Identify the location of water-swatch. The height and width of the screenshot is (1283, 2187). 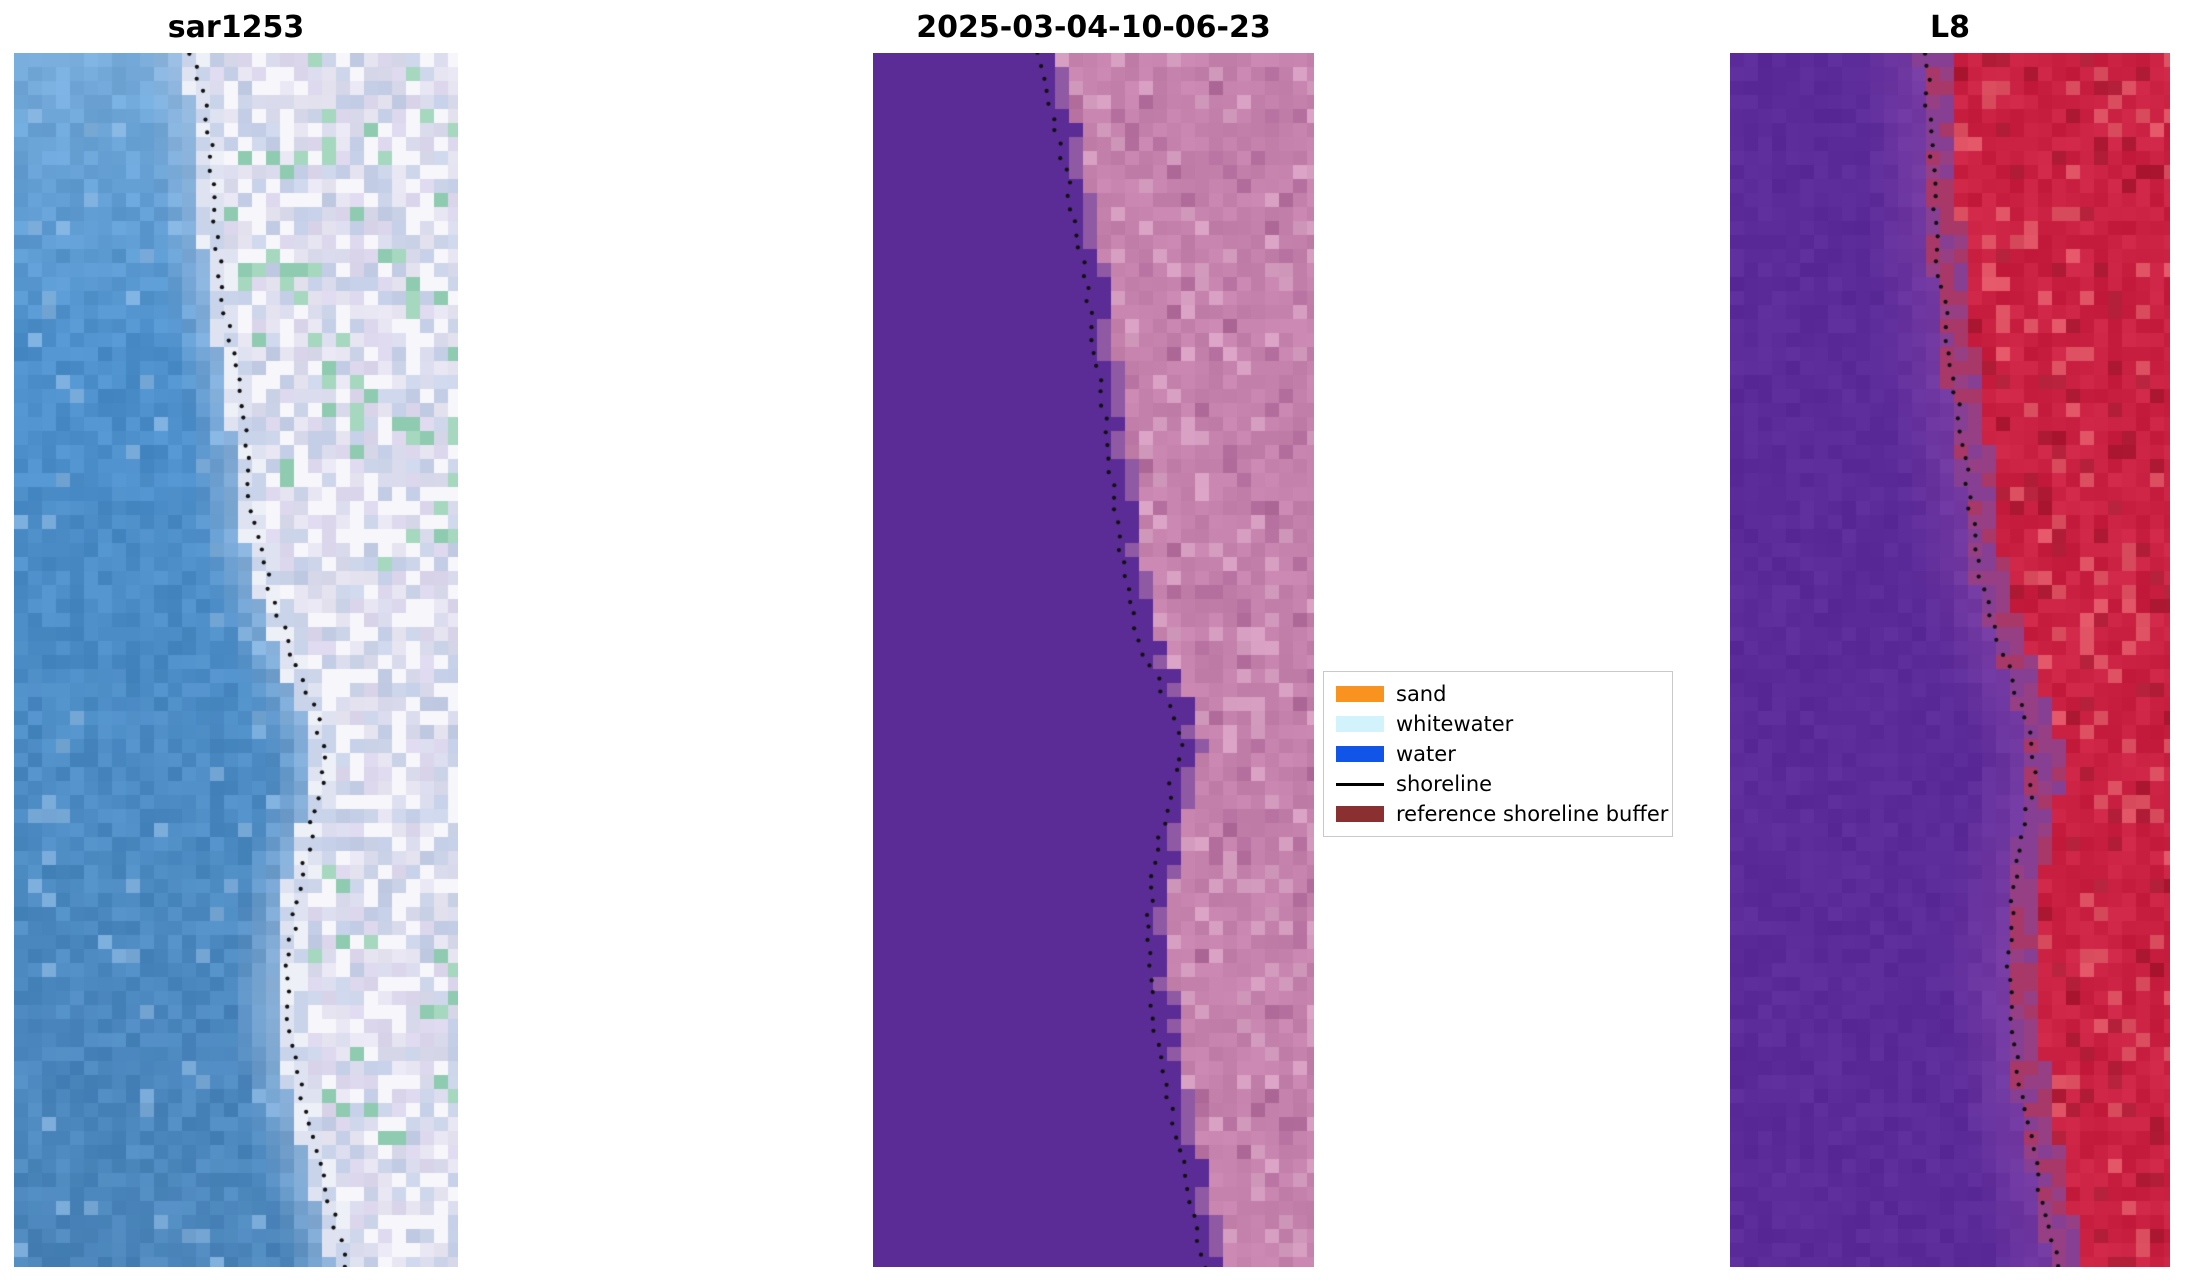
(1360, 754).